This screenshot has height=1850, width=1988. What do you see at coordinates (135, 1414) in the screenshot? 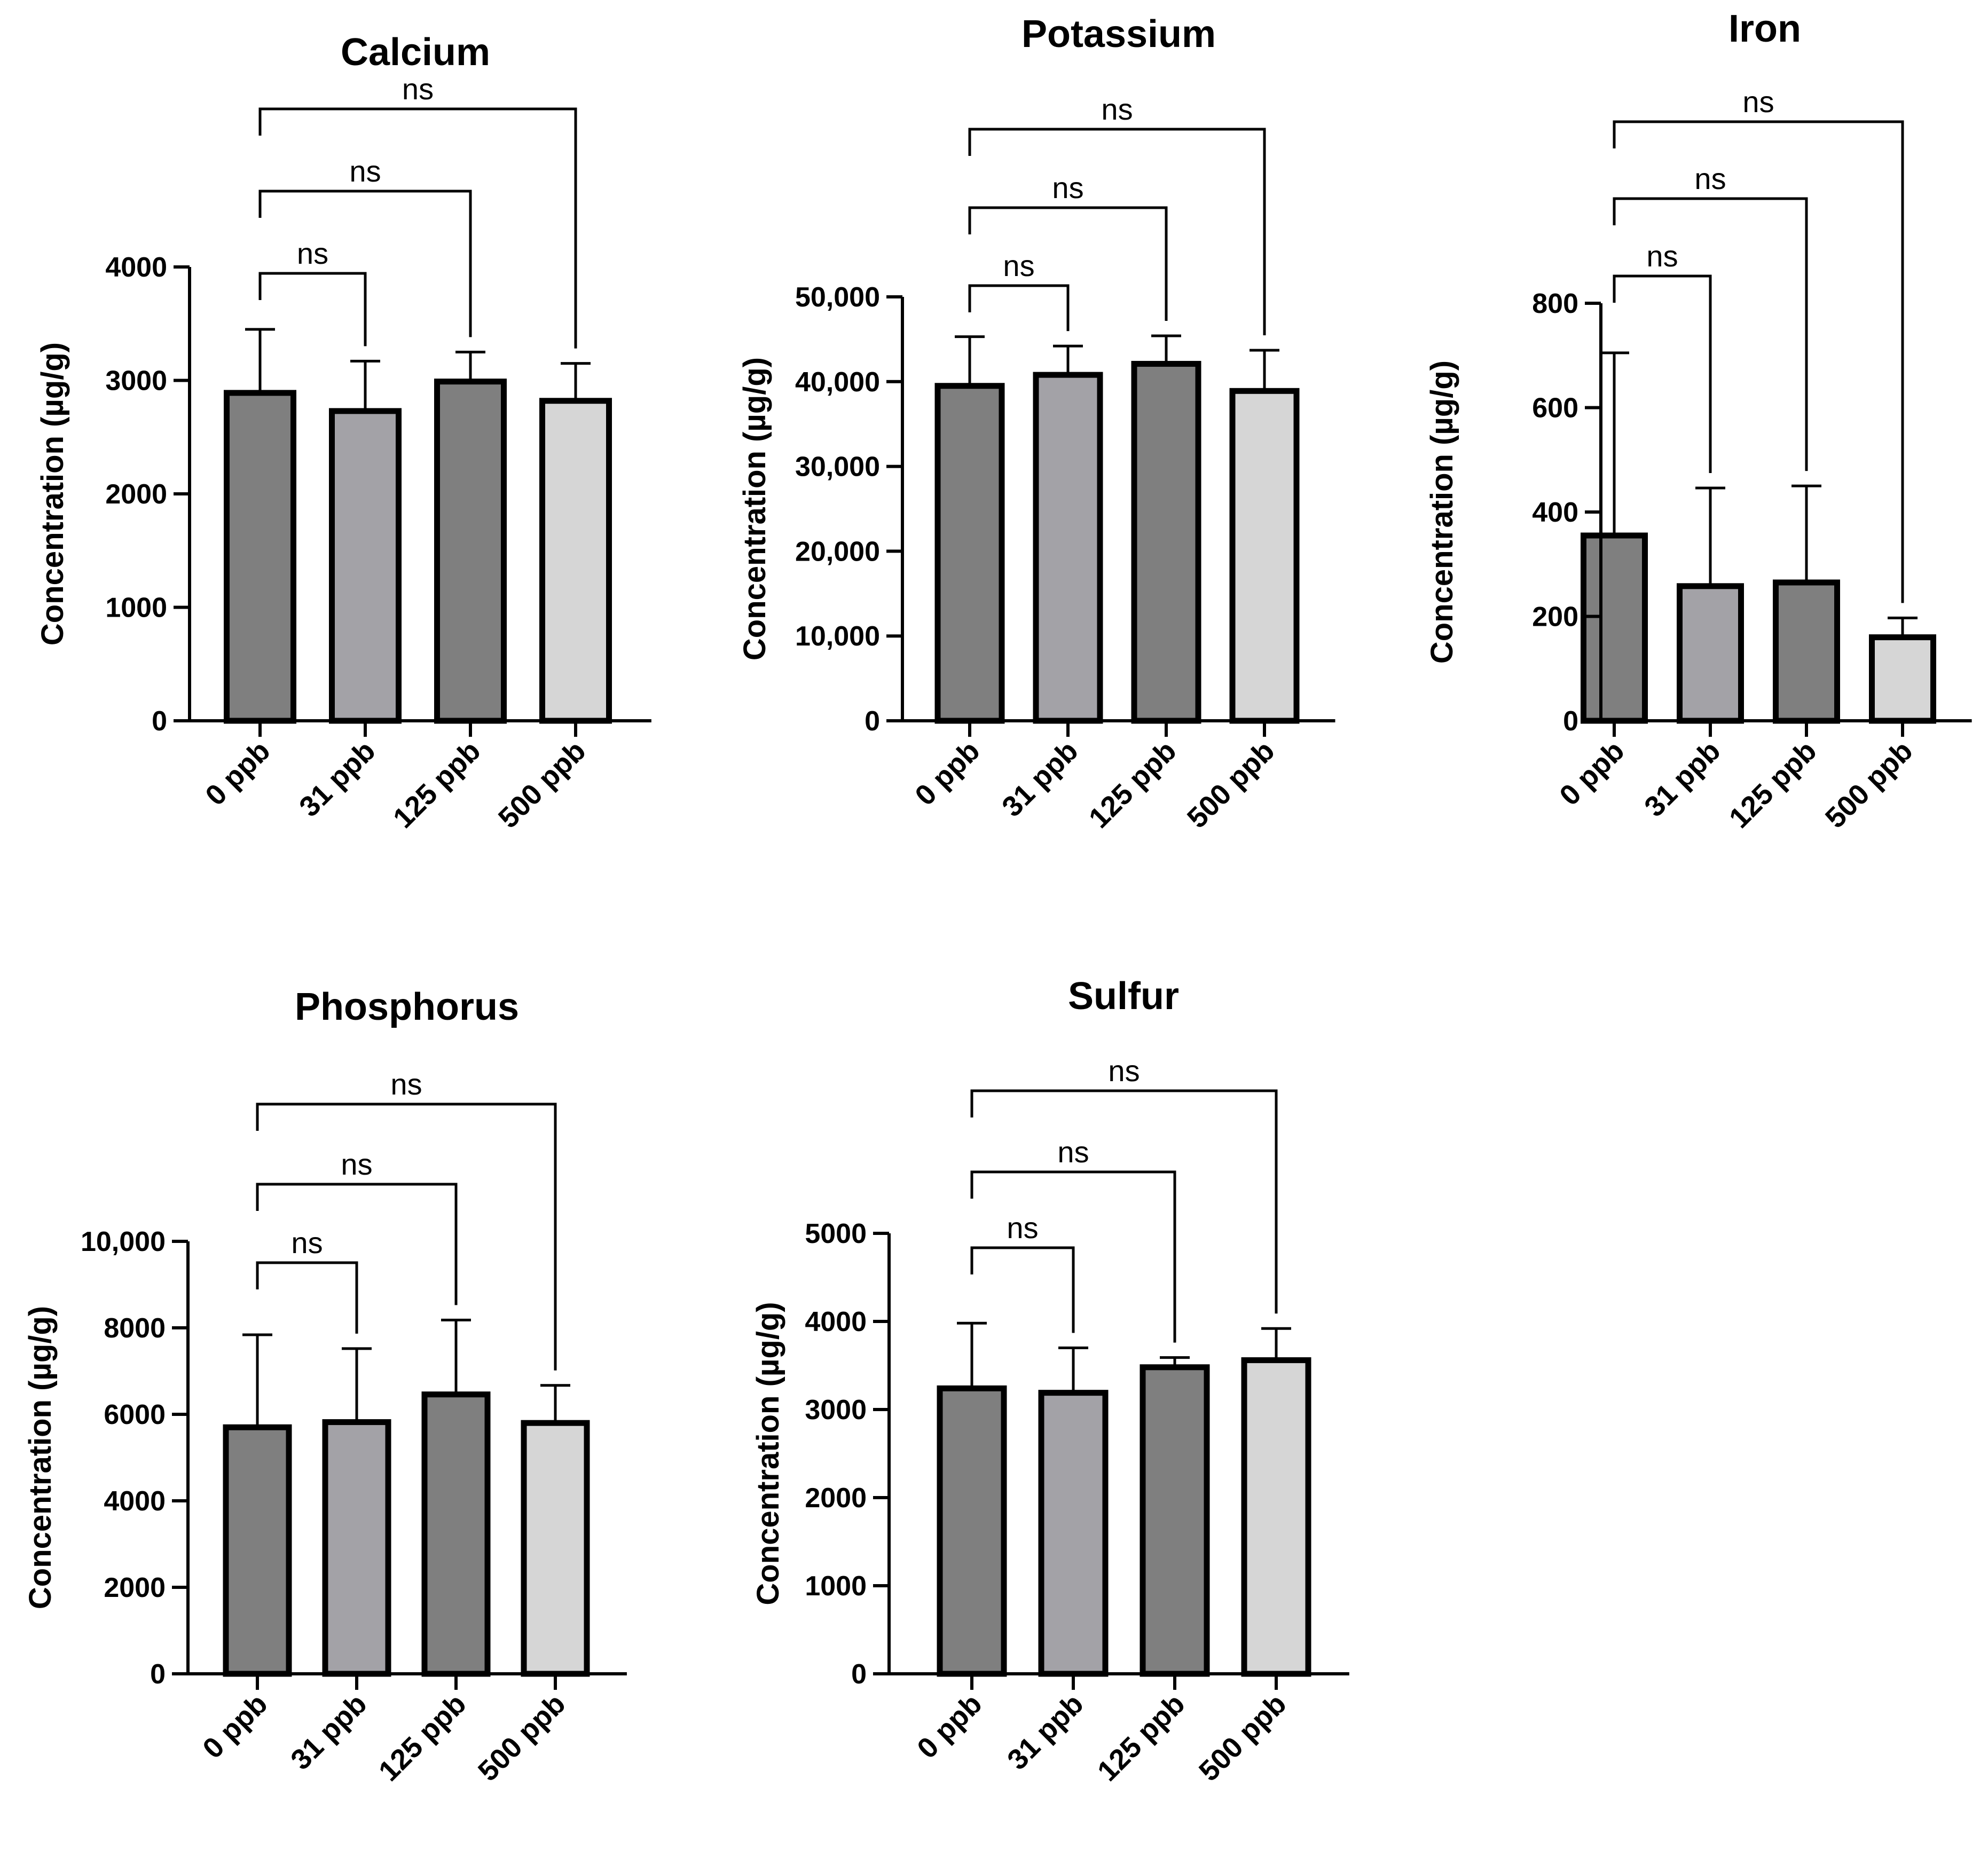
I see `y-tick-label: 6000` at bounding box center [135, 1414].